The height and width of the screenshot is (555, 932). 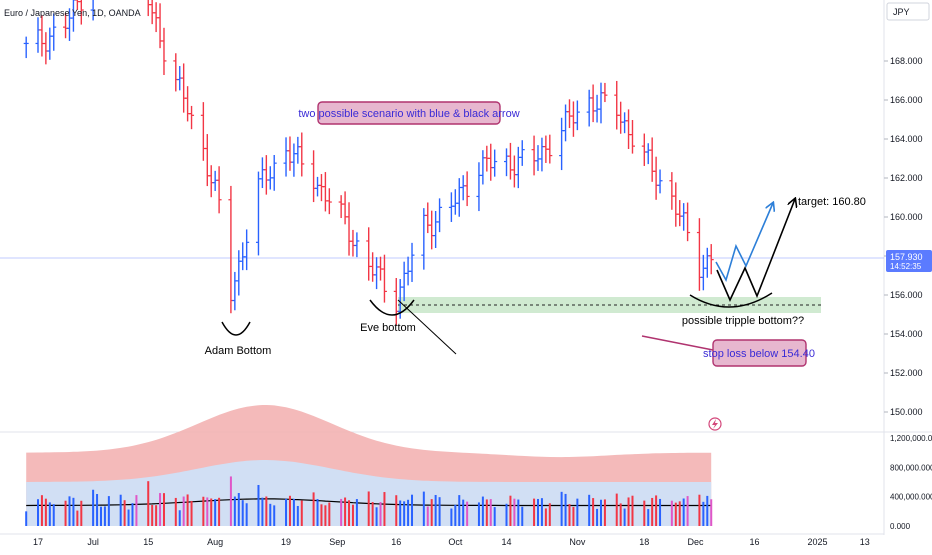 What do you see at coordinates (238, 351) in the screenshot?
I see `adam-bottom-label: Adam Bottom` at bounding box center [238, 351].